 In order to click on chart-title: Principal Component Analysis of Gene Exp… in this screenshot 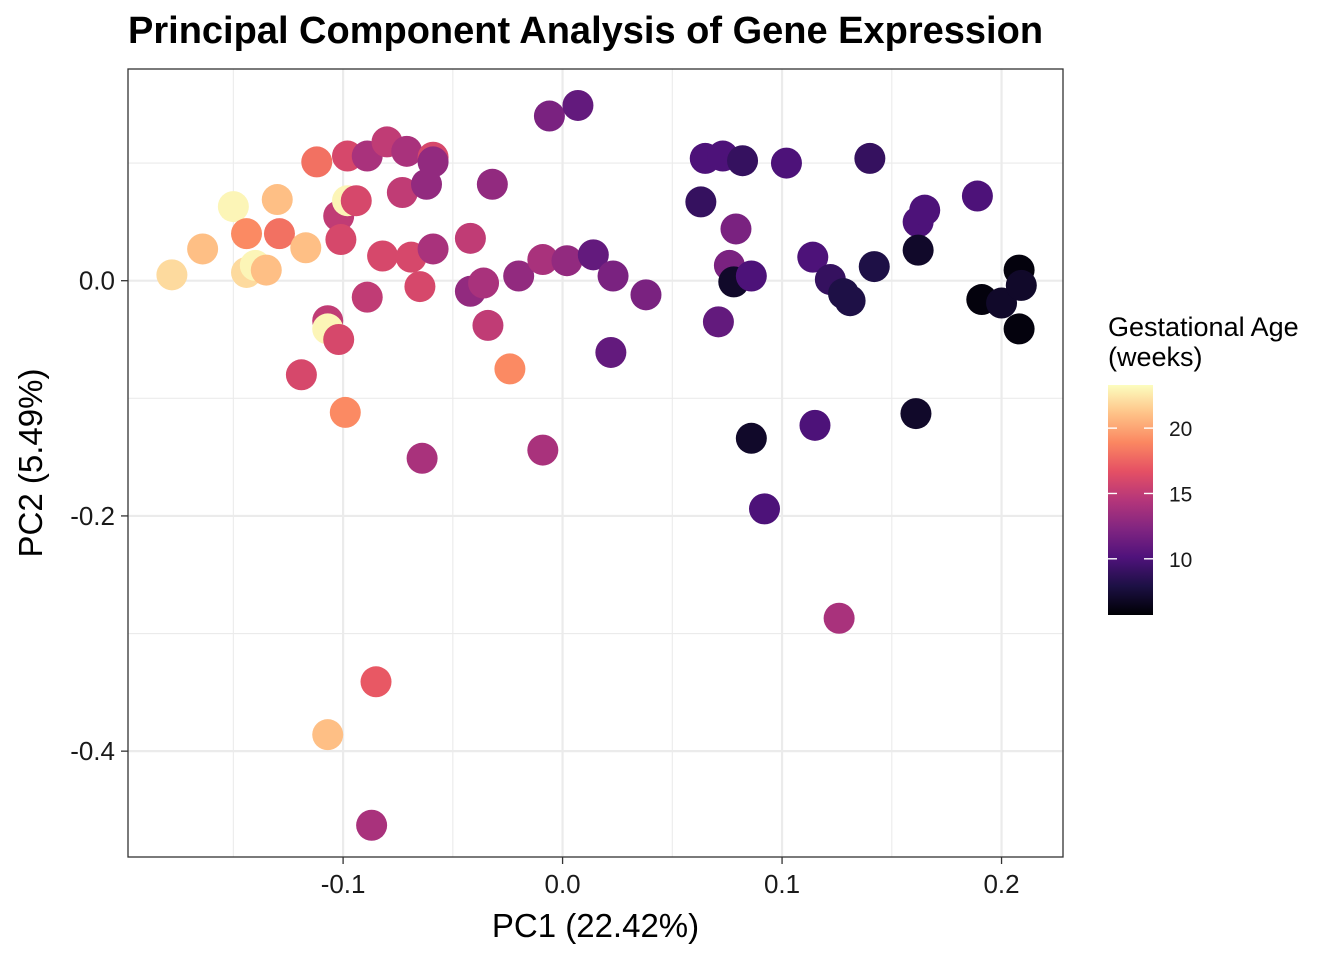, I will do `click(585, 31)`.